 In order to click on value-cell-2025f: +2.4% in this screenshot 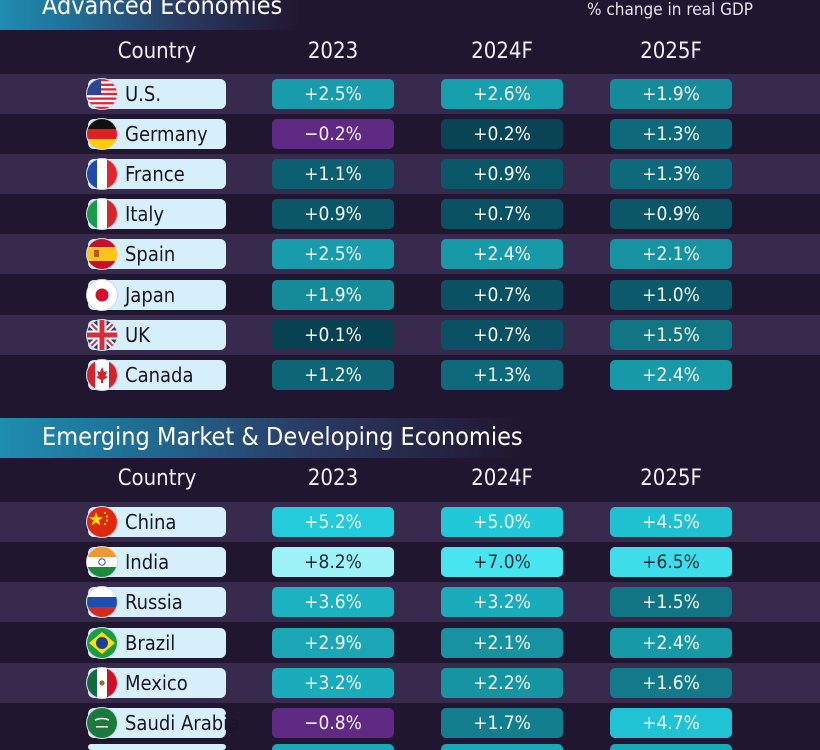, I will do `click(671, 642)`.